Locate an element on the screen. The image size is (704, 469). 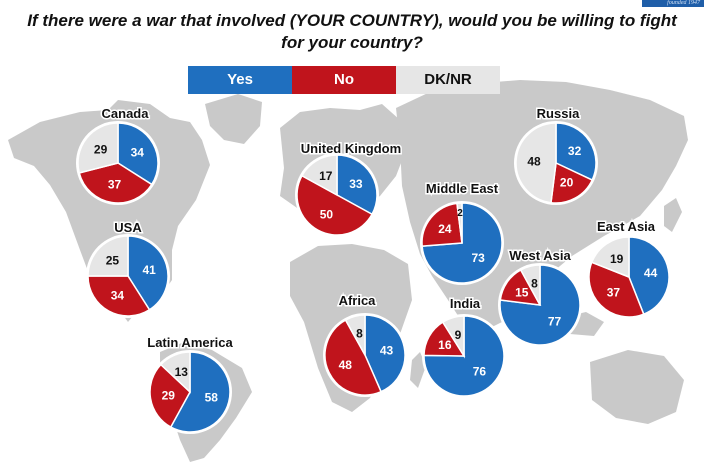
pie-latin-america: 58 29 13 is located at coordinates (190, 392).